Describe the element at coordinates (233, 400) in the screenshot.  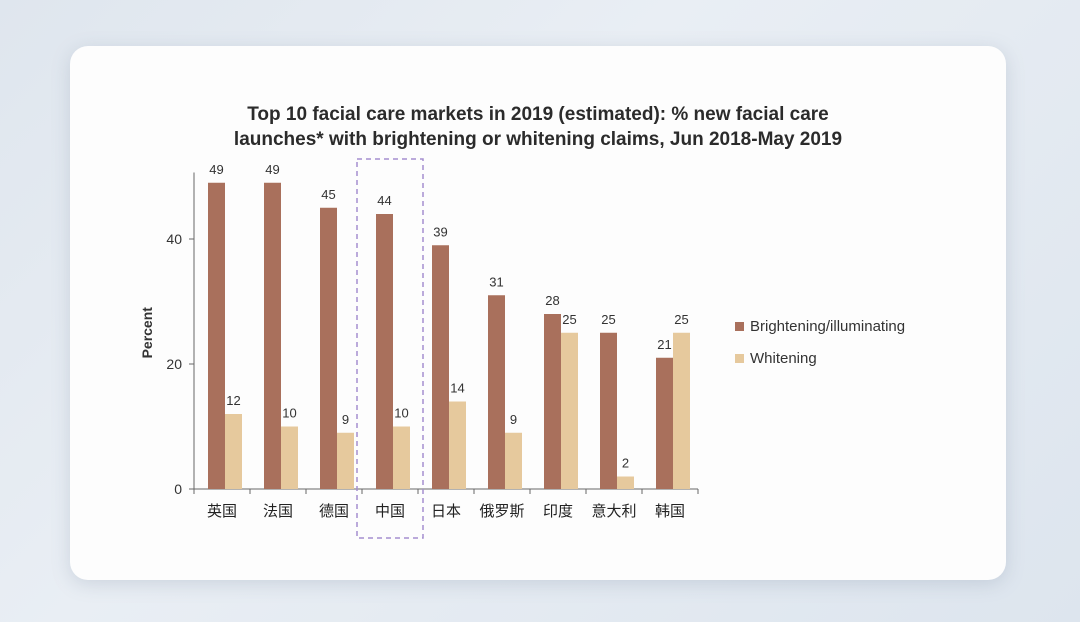
I see `data-label-whitening: 12` at that location.